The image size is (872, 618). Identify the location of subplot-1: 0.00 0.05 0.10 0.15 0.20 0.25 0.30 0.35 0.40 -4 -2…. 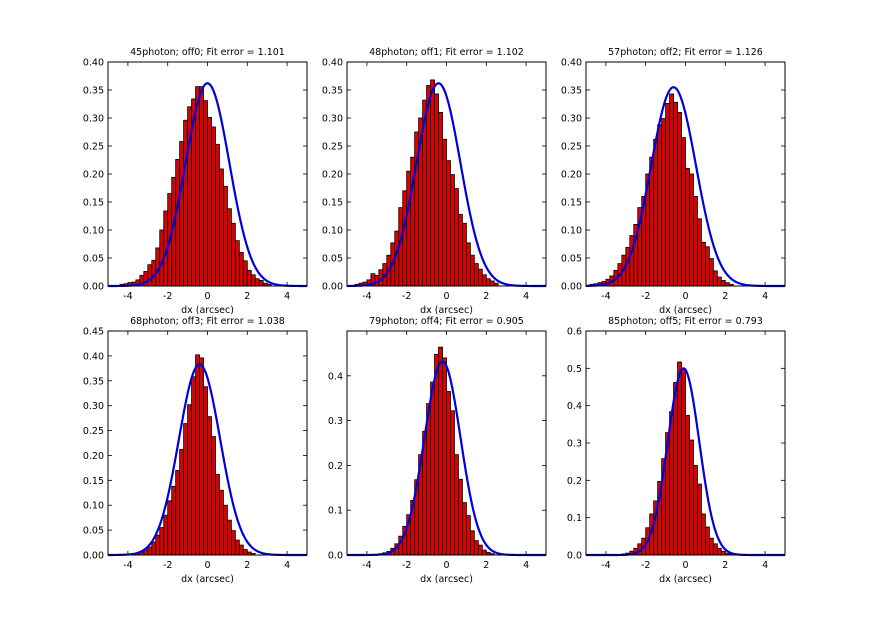
(434, 181).